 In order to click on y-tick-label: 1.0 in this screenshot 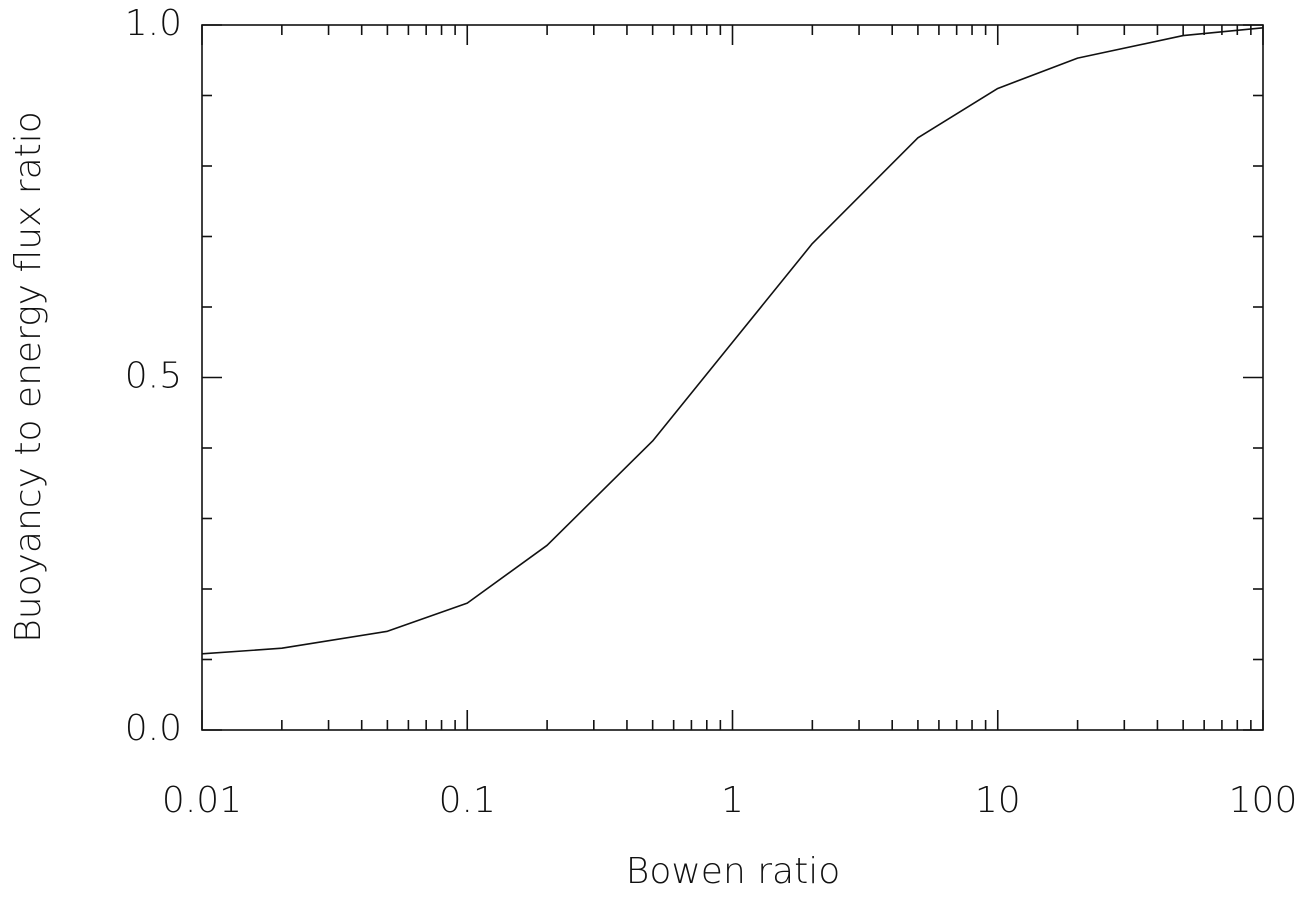, I will do `click(153, 23)`.